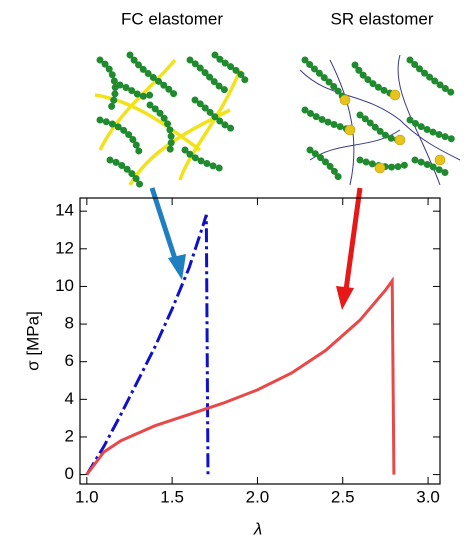 Image resolution: width=469 pixels, height=550 pixels. I want to click on fc-illustration, so click(171, 120).